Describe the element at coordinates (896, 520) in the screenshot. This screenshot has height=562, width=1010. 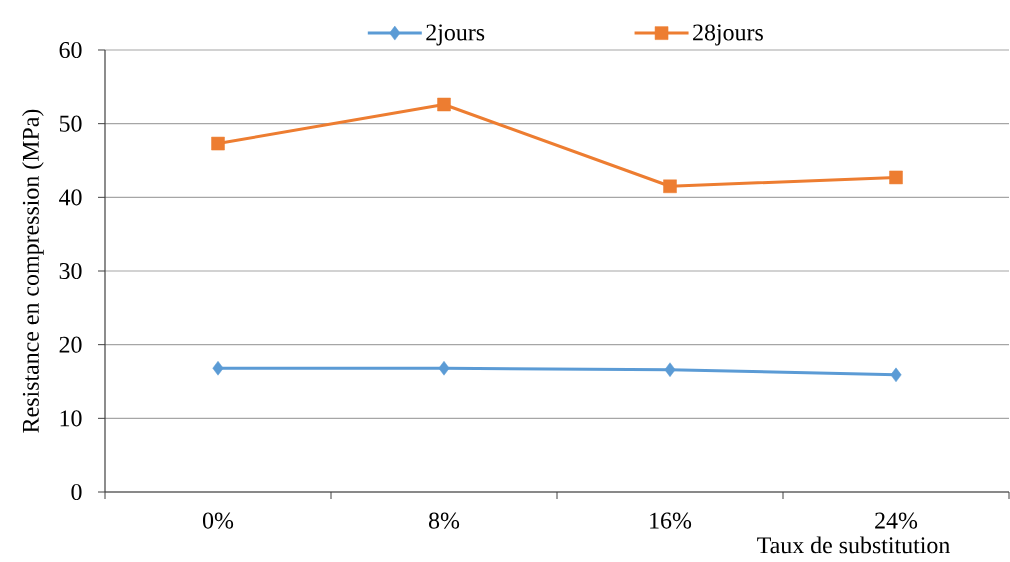
I see `x-tick-label: 24%` at that location.